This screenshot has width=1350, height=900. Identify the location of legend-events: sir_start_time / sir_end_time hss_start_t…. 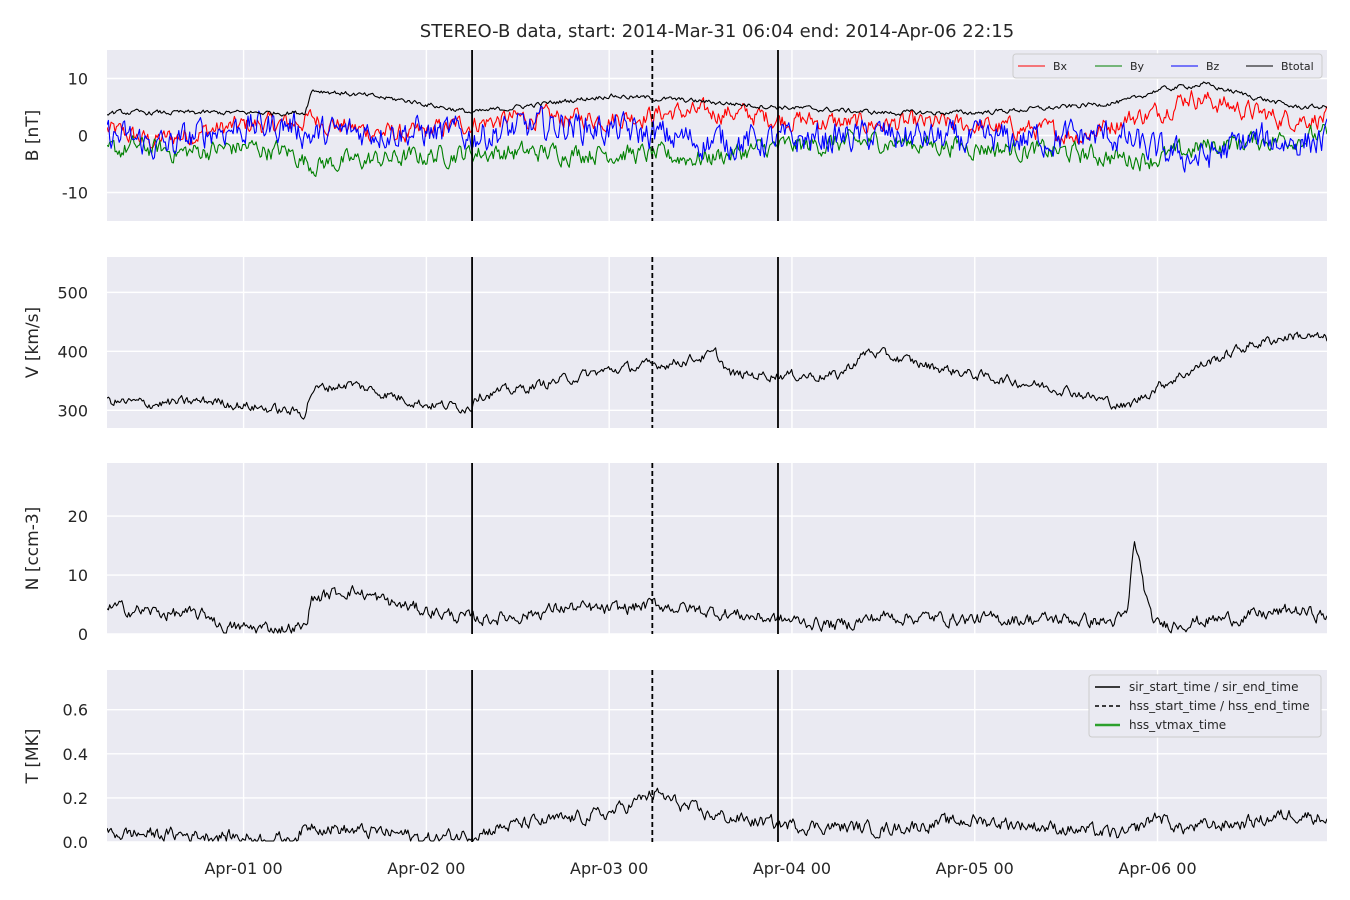
(1205, 706).